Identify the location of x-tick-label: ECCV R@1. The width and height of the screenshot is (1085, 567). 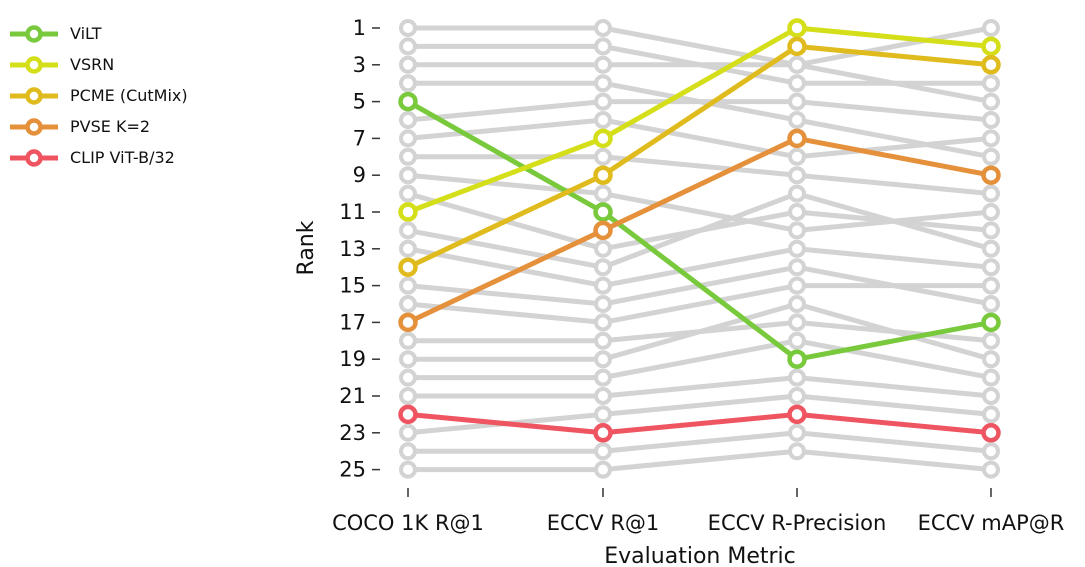
(603, 523).